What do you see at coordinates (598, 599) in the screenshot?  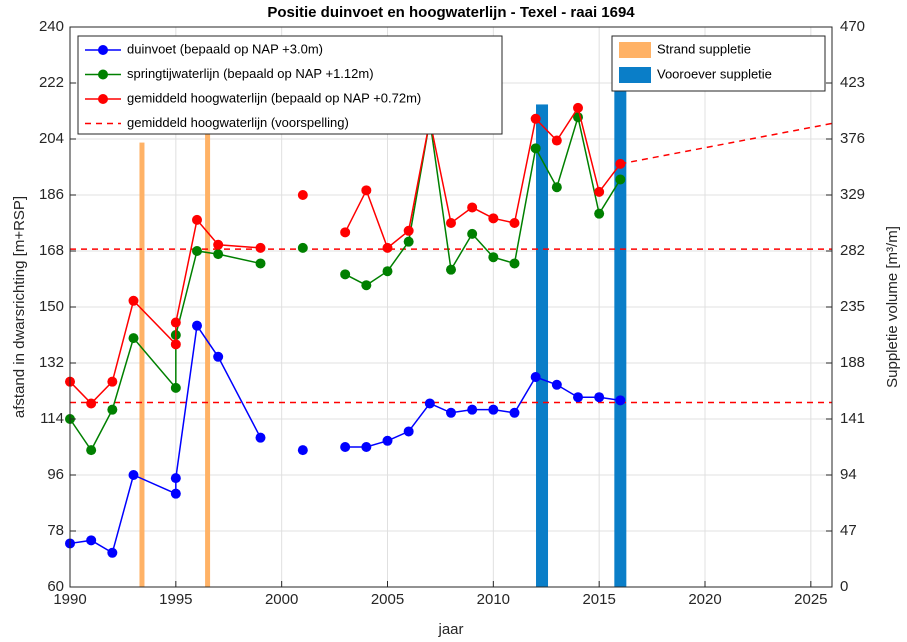 I see `x-tick-label: 2015` at bounding box center [598, 599].